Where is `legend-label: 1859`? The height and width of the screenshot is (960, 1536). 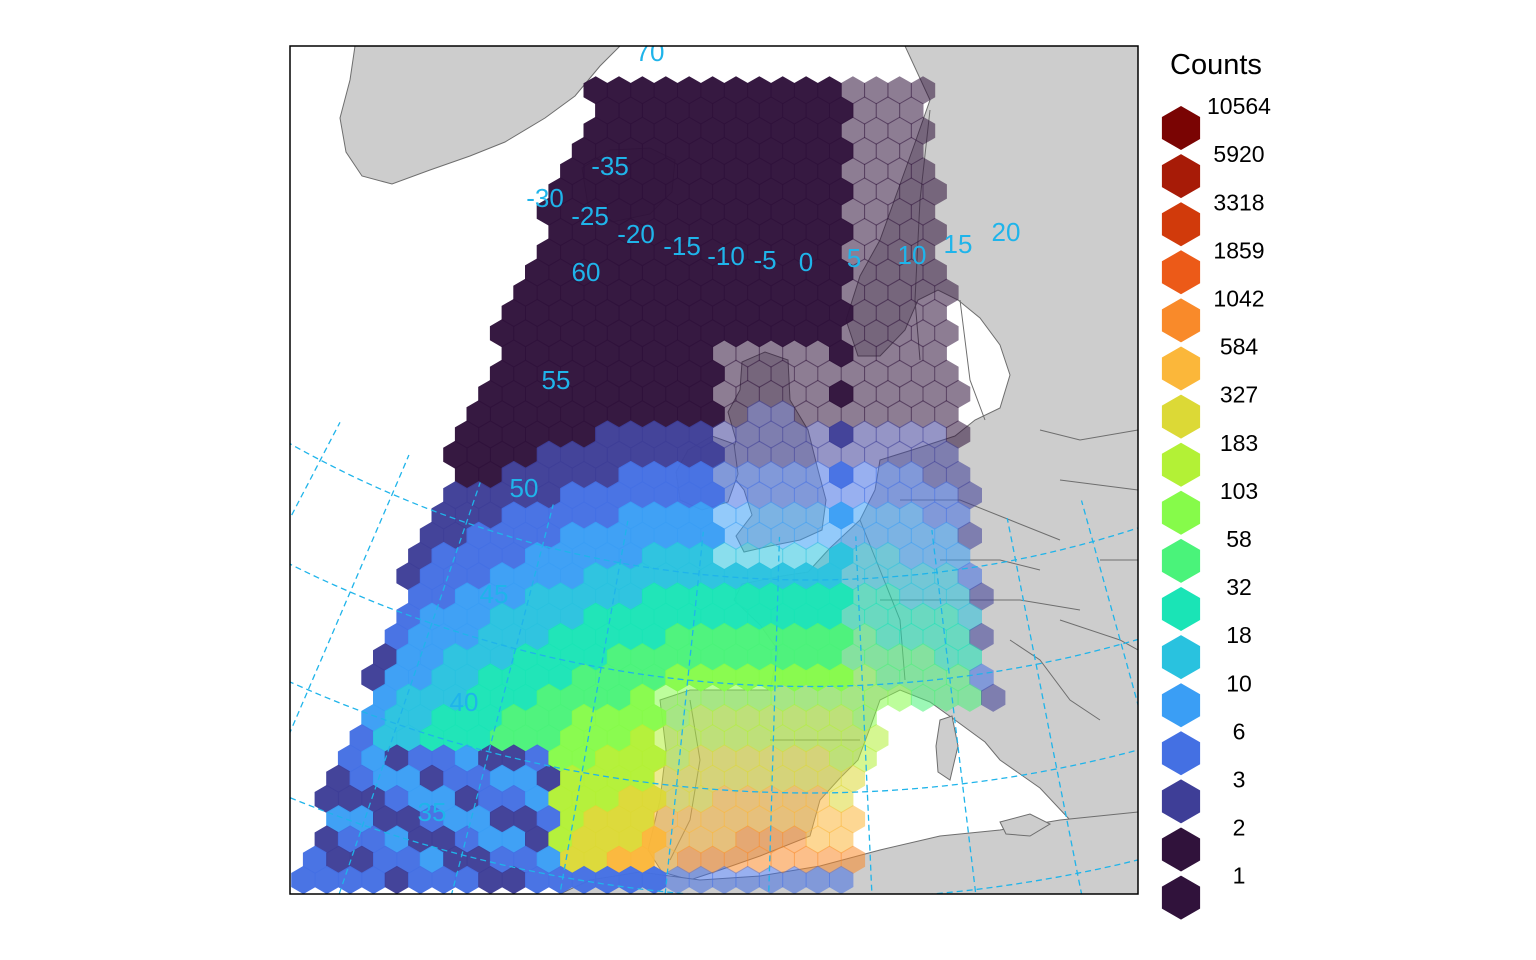 legend-label: 1859 is located at coordinates (1238, 250).